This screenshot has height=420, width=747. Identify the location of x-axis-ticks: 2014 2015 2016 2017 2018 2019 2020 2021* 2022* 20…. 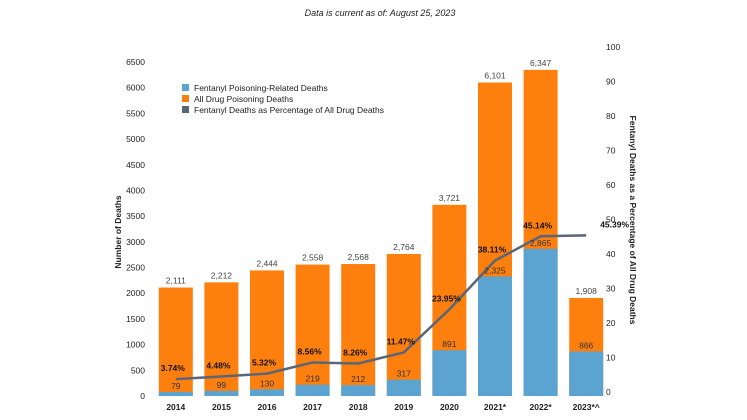
(382, 407).